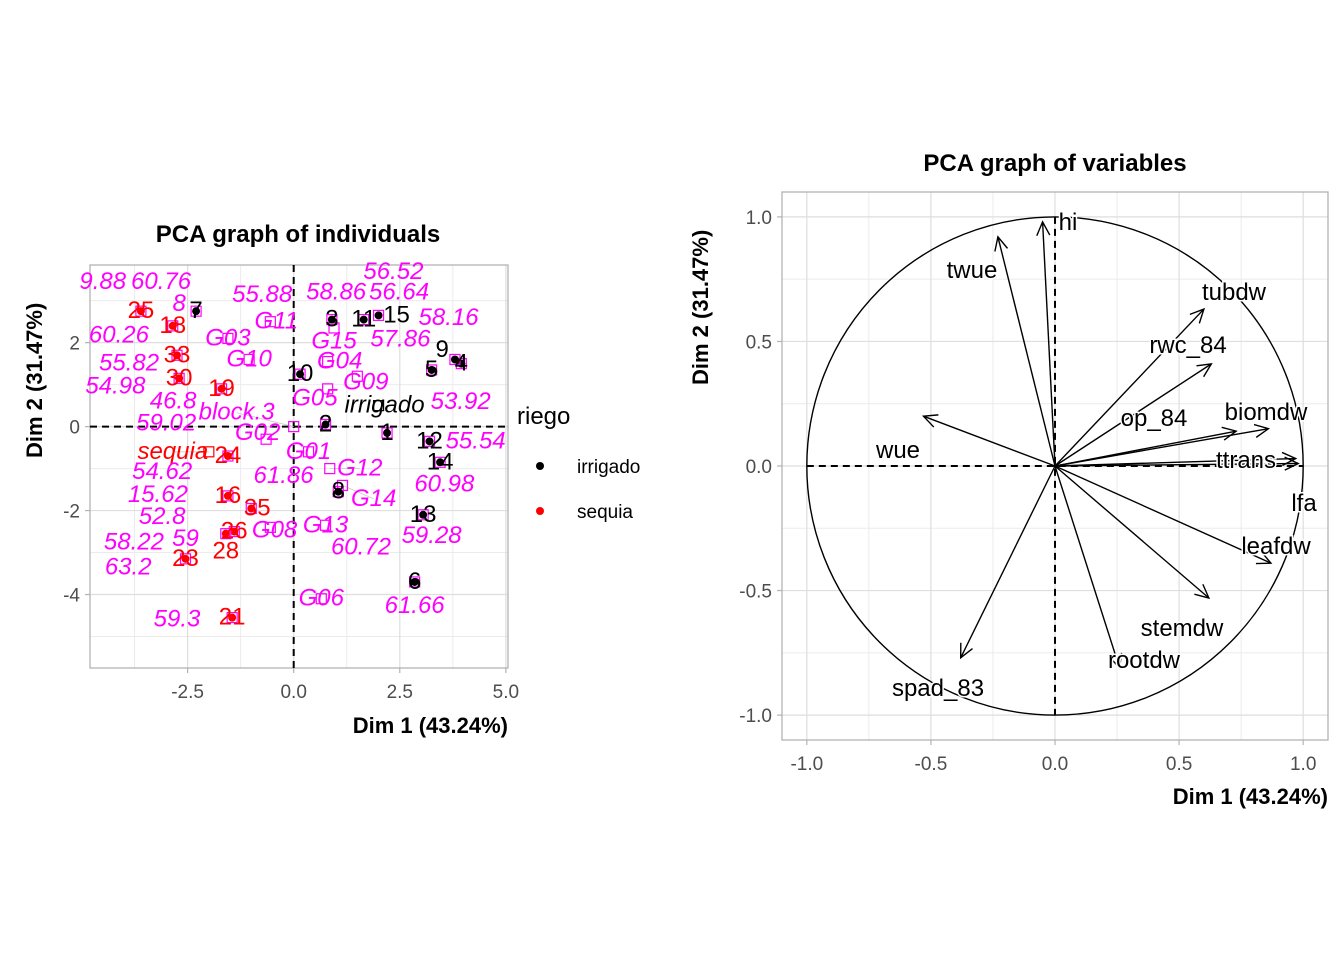 This screenshot has width=1344, height=960. I want to click on x-tick-label: 0.0, so click(1055, 764).